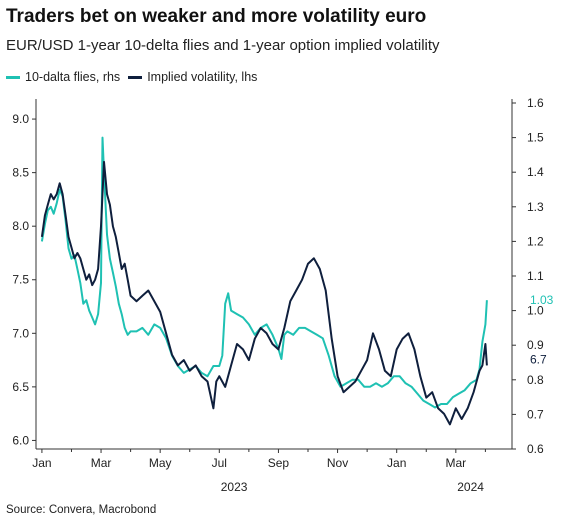  Describe the element at coordinates (535, 207) in the screenshot. I see `right-tick-label: 1.3` at that location.